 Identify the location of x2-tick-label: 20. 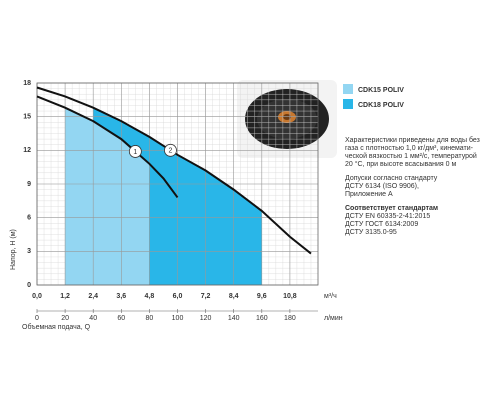
(65, 318).